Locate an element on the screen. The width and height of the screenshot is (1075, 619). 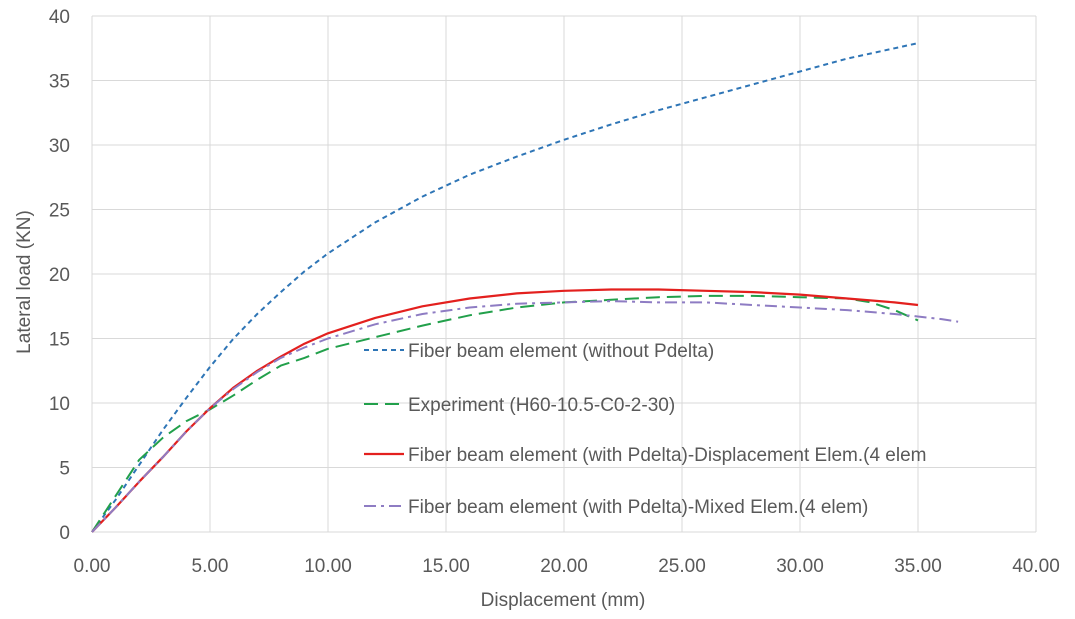
y-tick-label: 15 is located at coordinates (59, 340).